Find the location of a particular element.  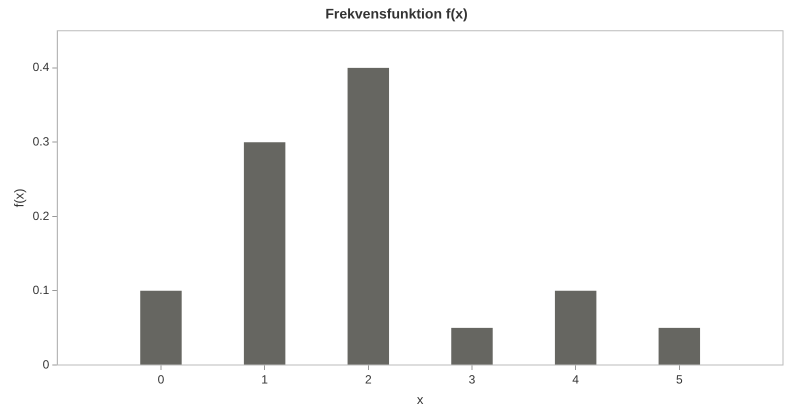

y-tick-label: 0.1 is located at coordinates (41, 290).